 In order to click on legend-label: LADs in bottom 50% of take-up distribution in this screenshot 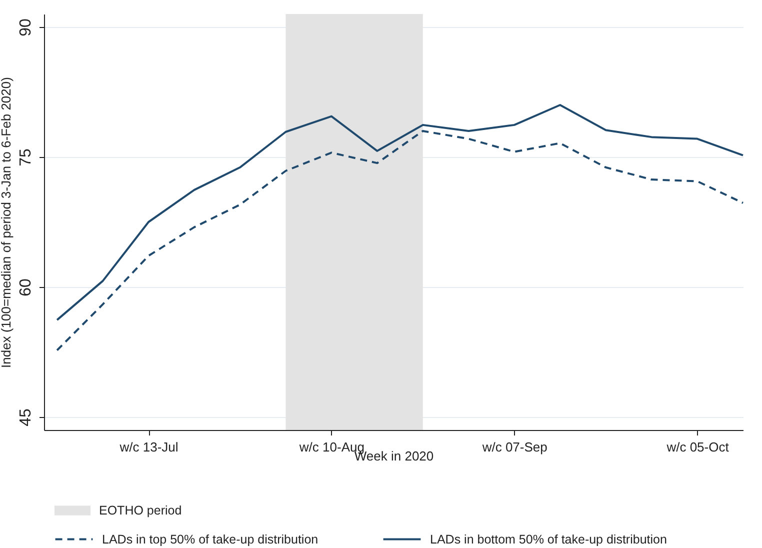, I will do `click(548, 539)`.